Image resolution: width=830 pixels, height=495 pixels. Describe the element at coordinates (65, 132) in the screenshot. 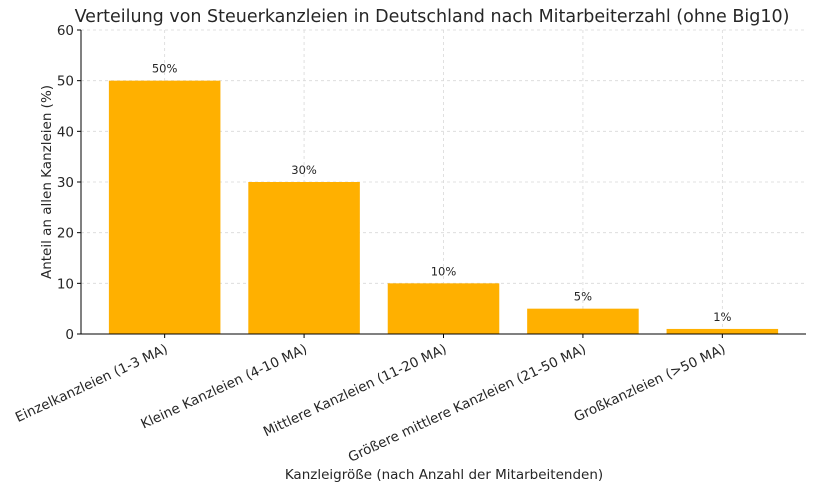

I see `y-tick-label: 40` at that location.